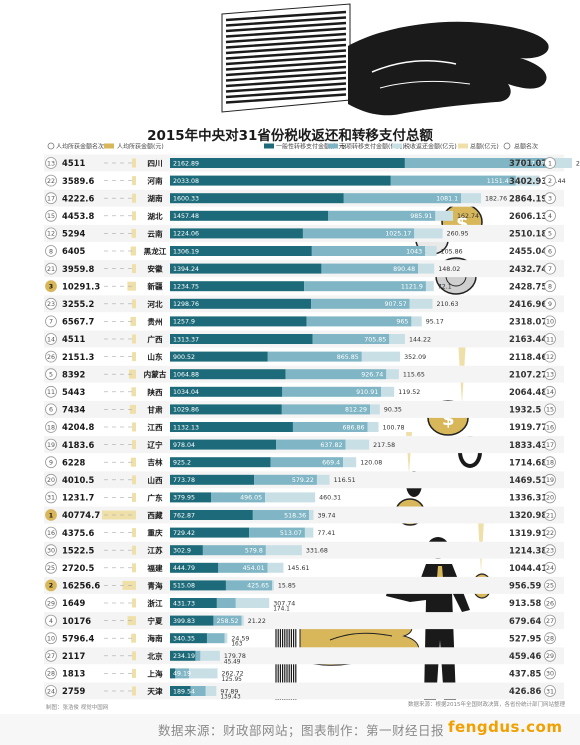 This screenshot has width=580, height=745. I want to click on rebate-value-label: 144.22, so click(420, 339).